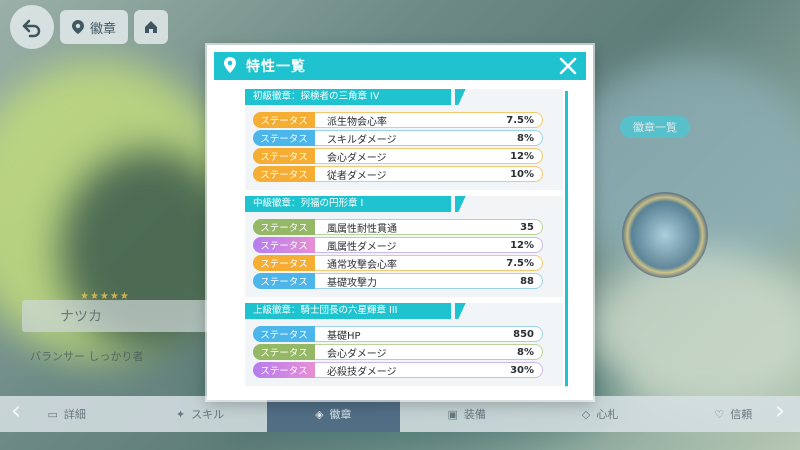  I want to click on bottom-navigation: ▭ 詳細 ✦ スキル ◈ 徽章 ▣ 装備 ◇ 心札 ♡ 信頼, so click(400, 414).